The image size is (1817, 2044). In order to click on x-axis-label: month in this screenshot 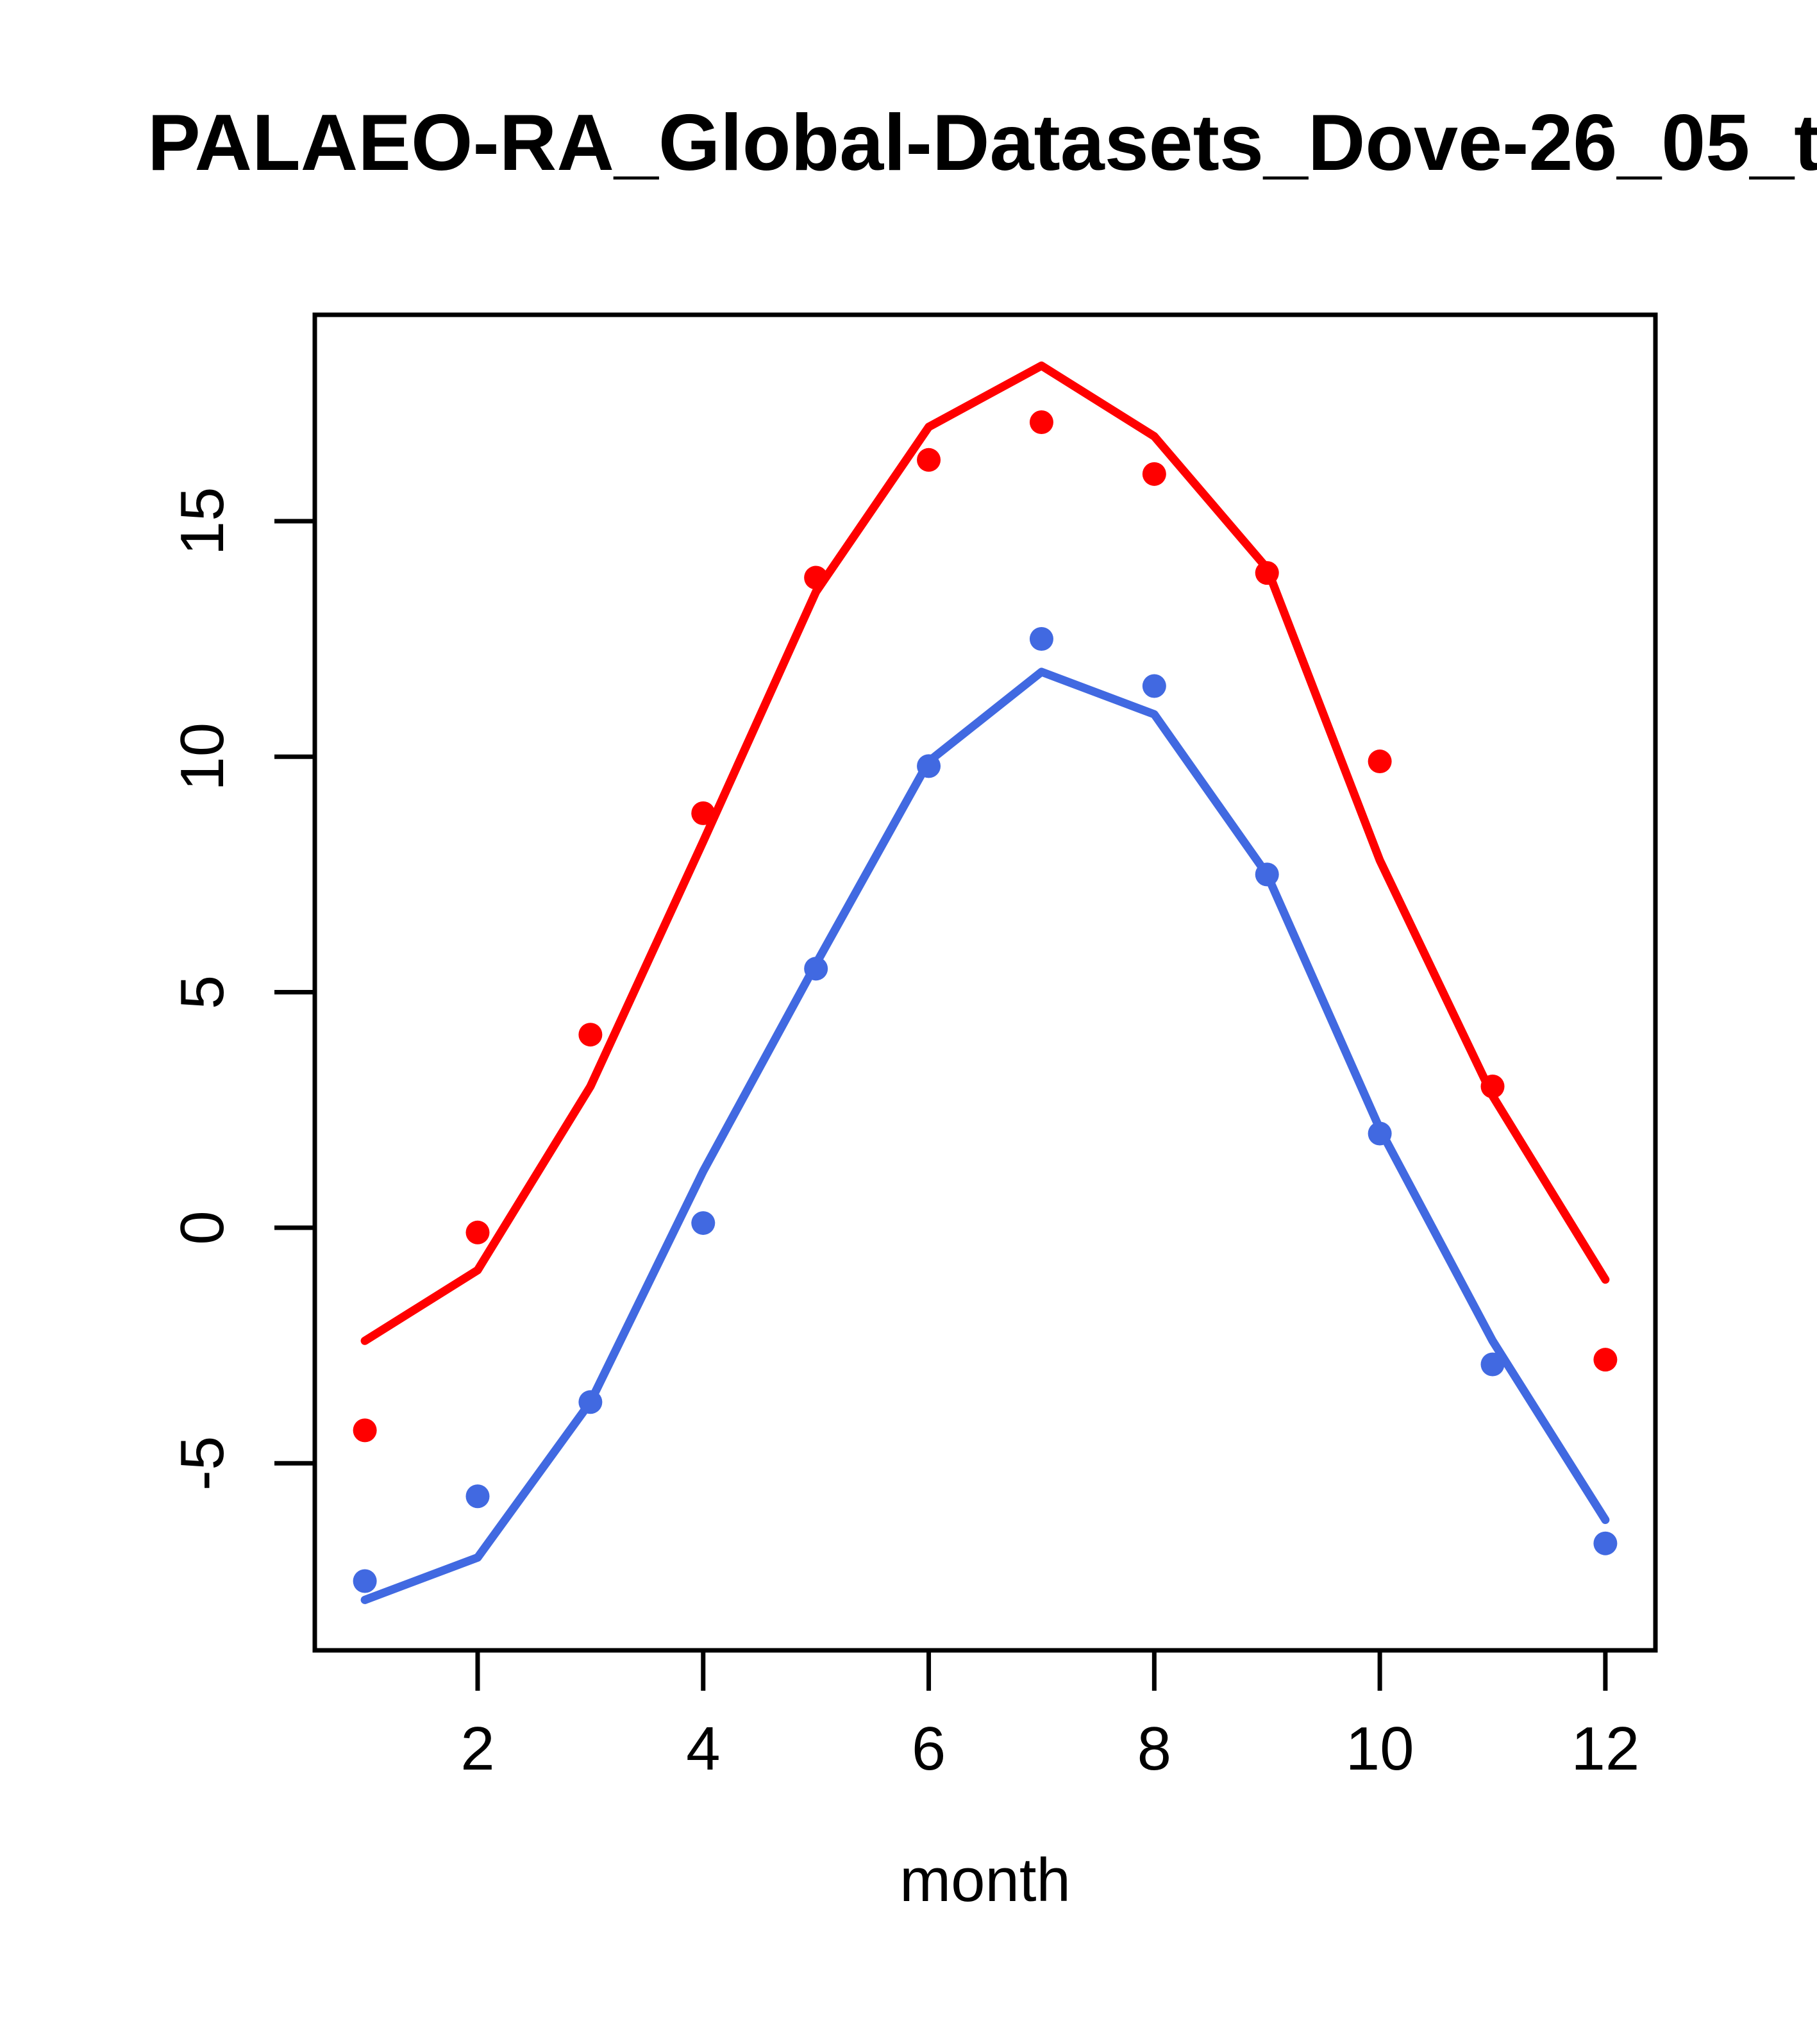, I will do `click(986, 1880)`.